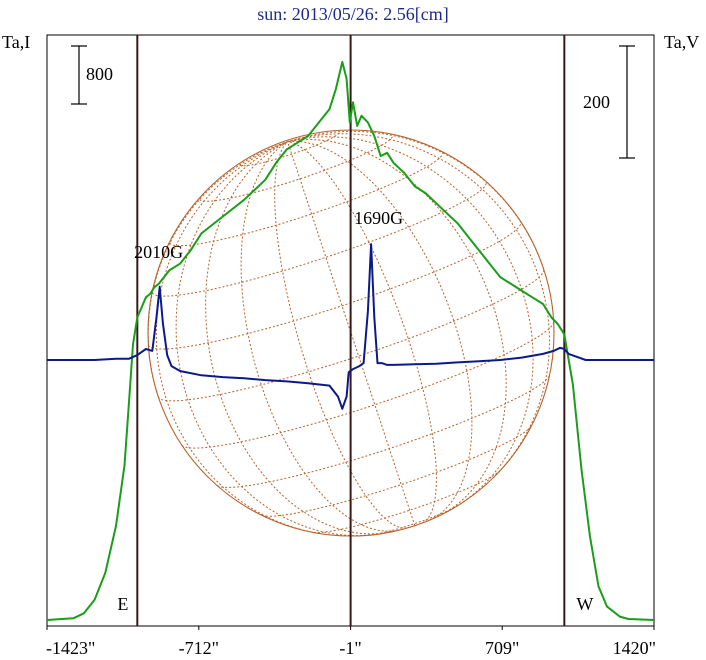  What do you see at coordinates (584, 604) in the screenshot?
I see `west-limb-label: W` at bounding box center [584, 604].